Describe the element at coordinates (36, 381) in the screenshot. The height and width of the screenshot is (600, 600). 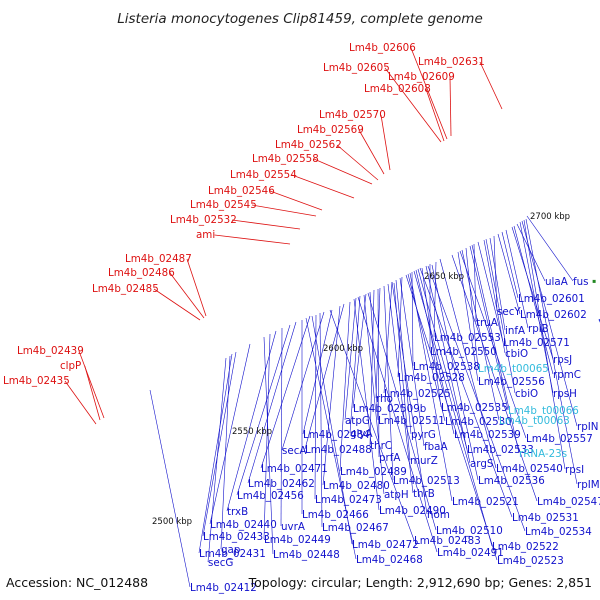
I see `red-gene-label: Lm4b_02435` at that location.